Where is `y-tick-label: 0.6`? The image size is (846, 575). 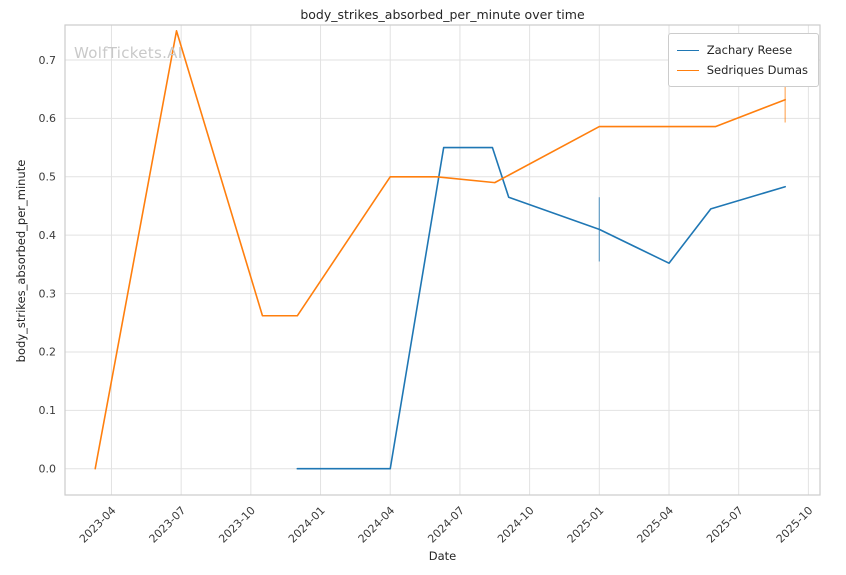 y-tick-label: 0.6 is located at coordinates (48, 118).